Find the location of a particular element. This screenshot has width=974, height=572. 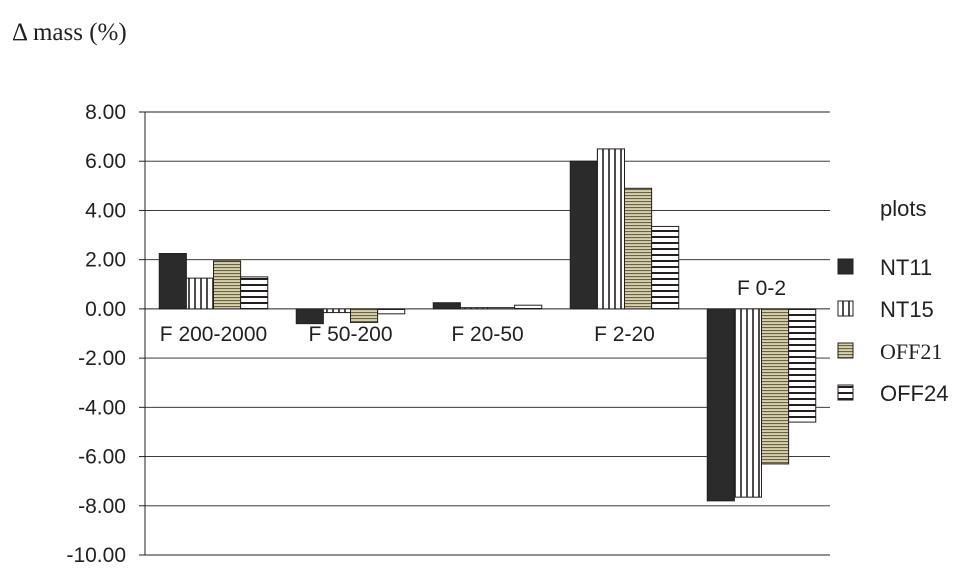

category-label: F 0-2 is located at coordinates (761, 288).